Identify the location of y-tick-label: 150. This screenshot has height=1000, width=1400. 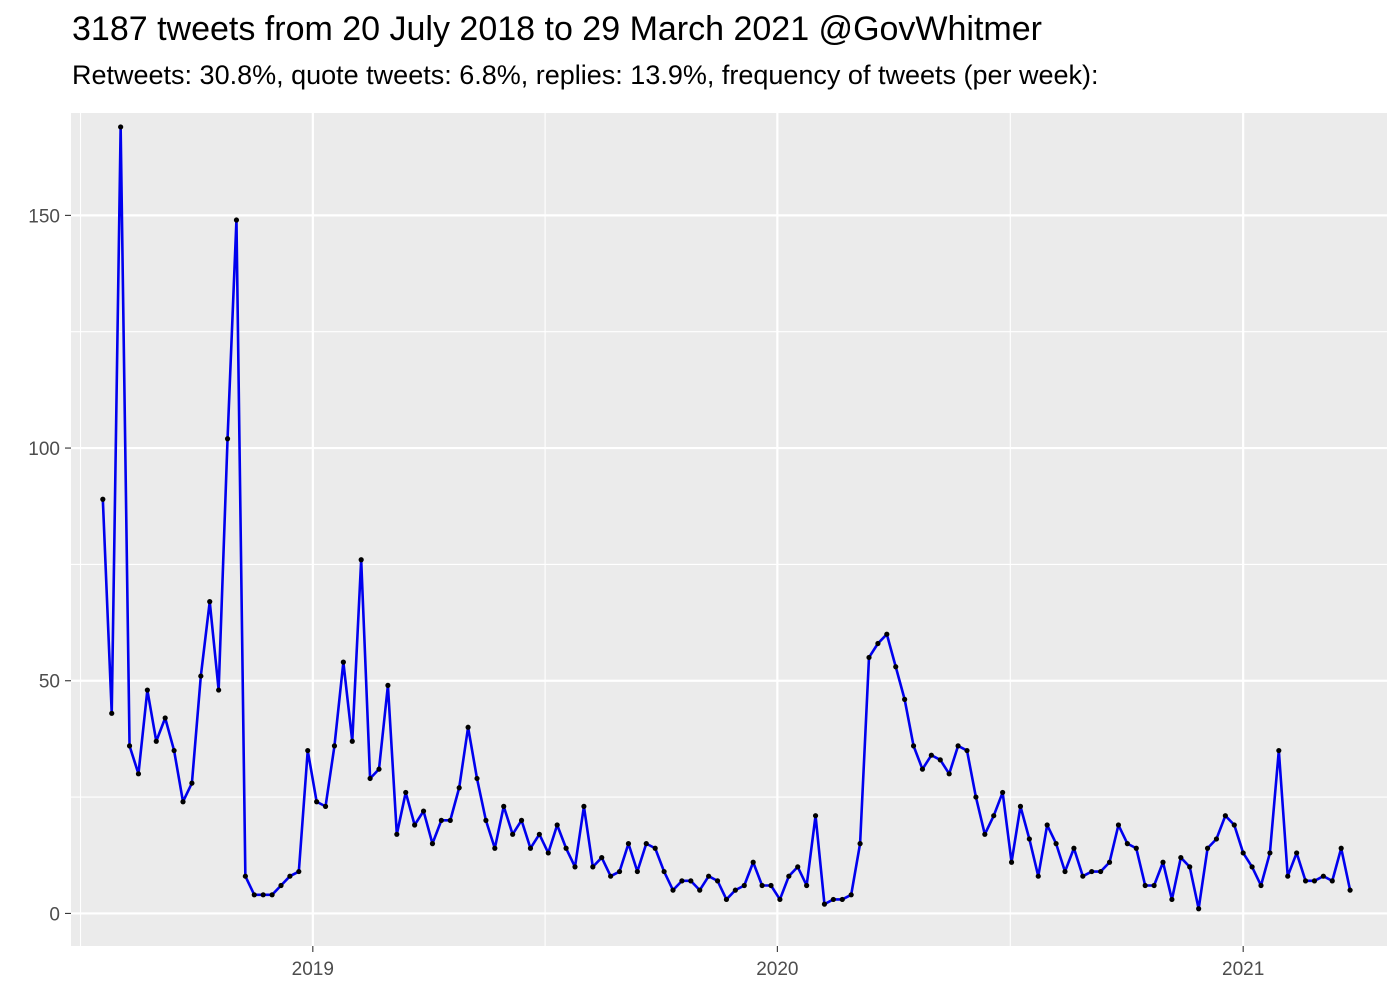
(44, 216).